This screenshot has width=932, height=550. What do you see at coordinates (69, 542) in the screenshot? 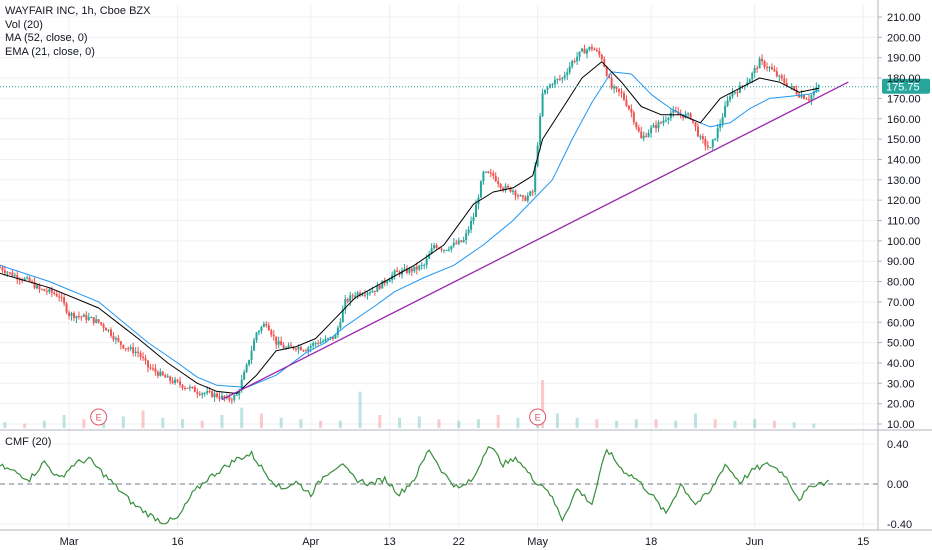
I see `x-tick-label: Mar` at bounding box center [69, 542].